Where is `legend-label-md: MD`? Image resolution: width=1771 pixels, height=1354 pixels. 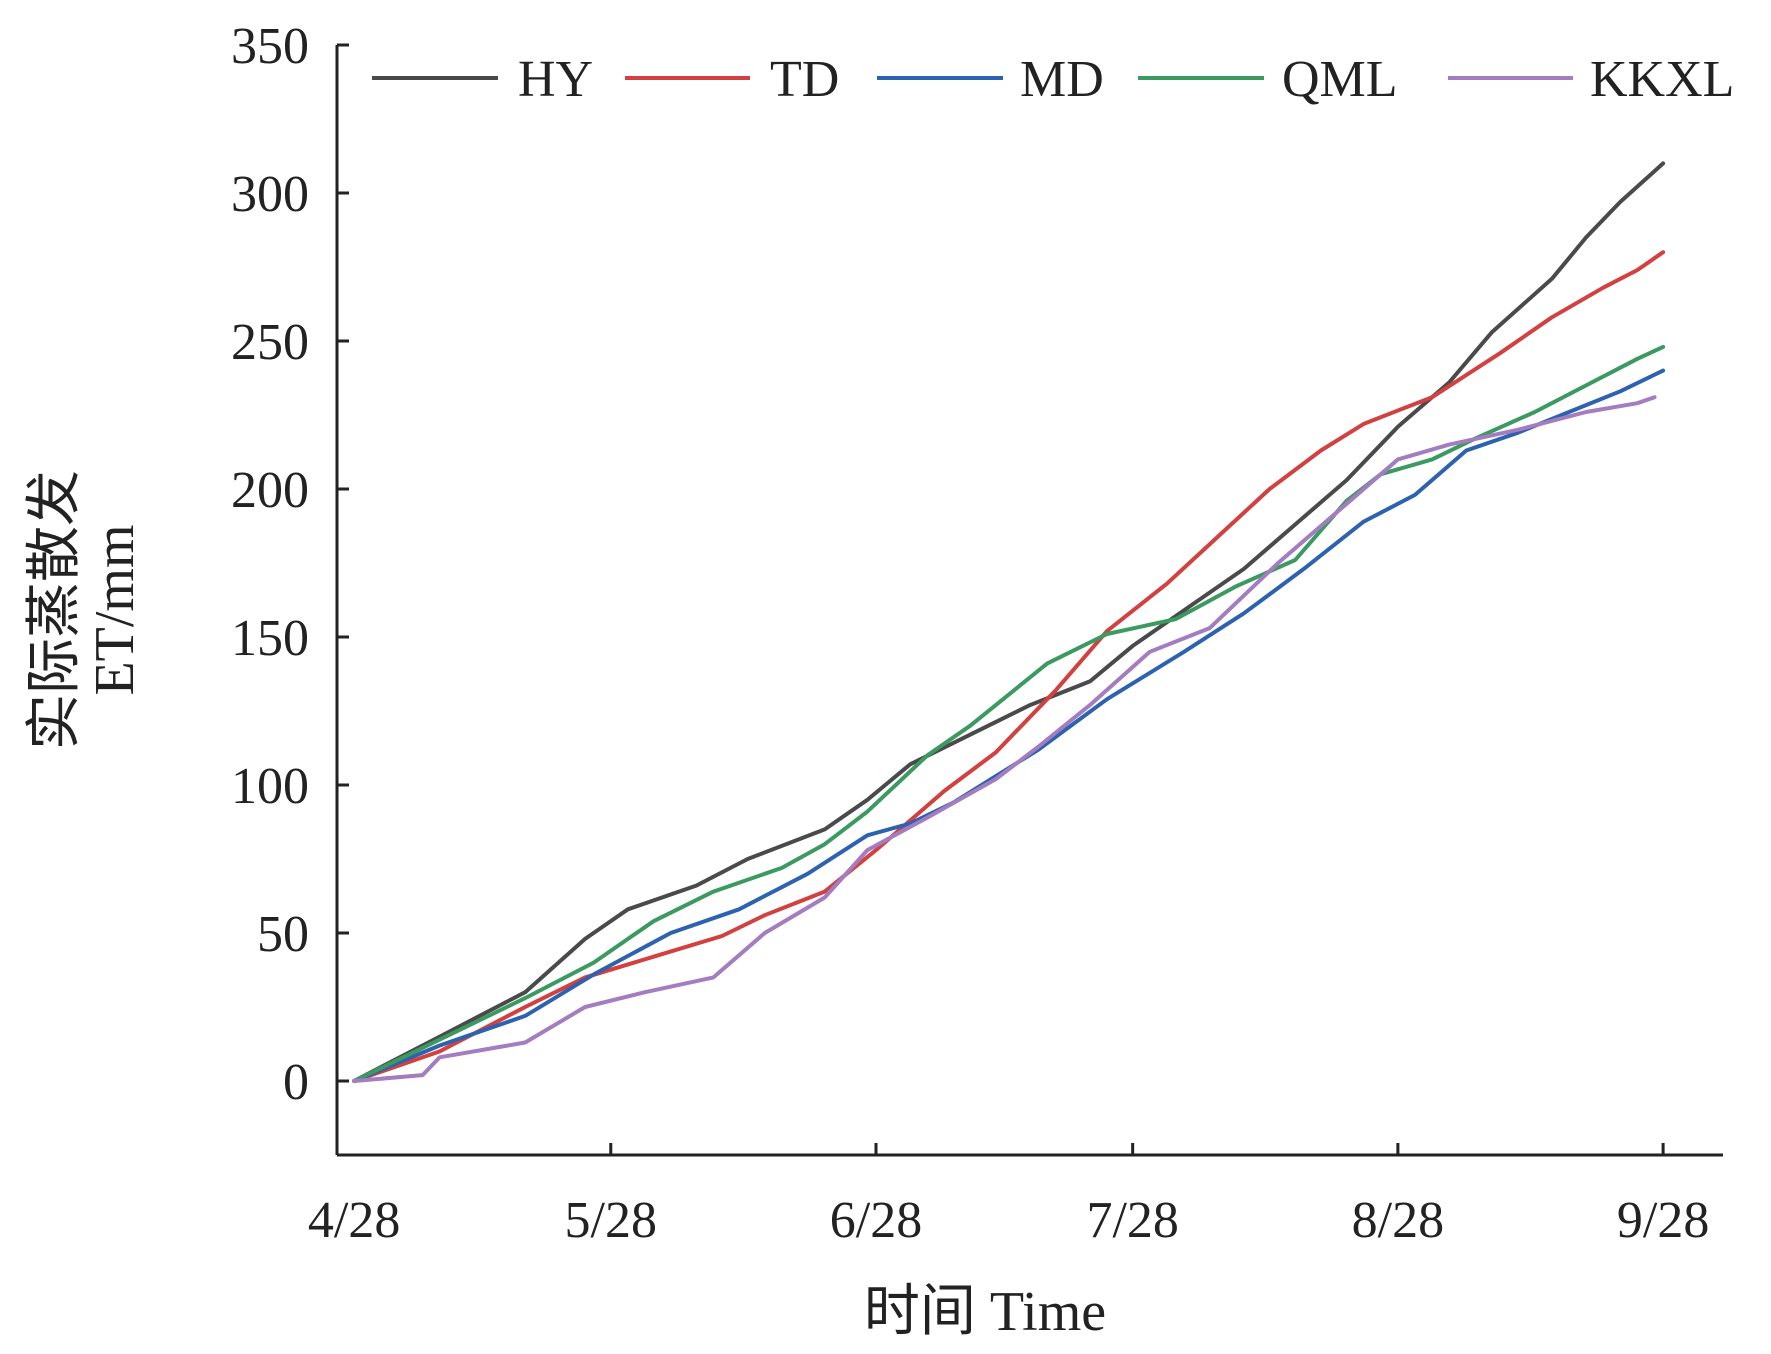
legend-label-md: MD is located at coordinates (1062, 79).